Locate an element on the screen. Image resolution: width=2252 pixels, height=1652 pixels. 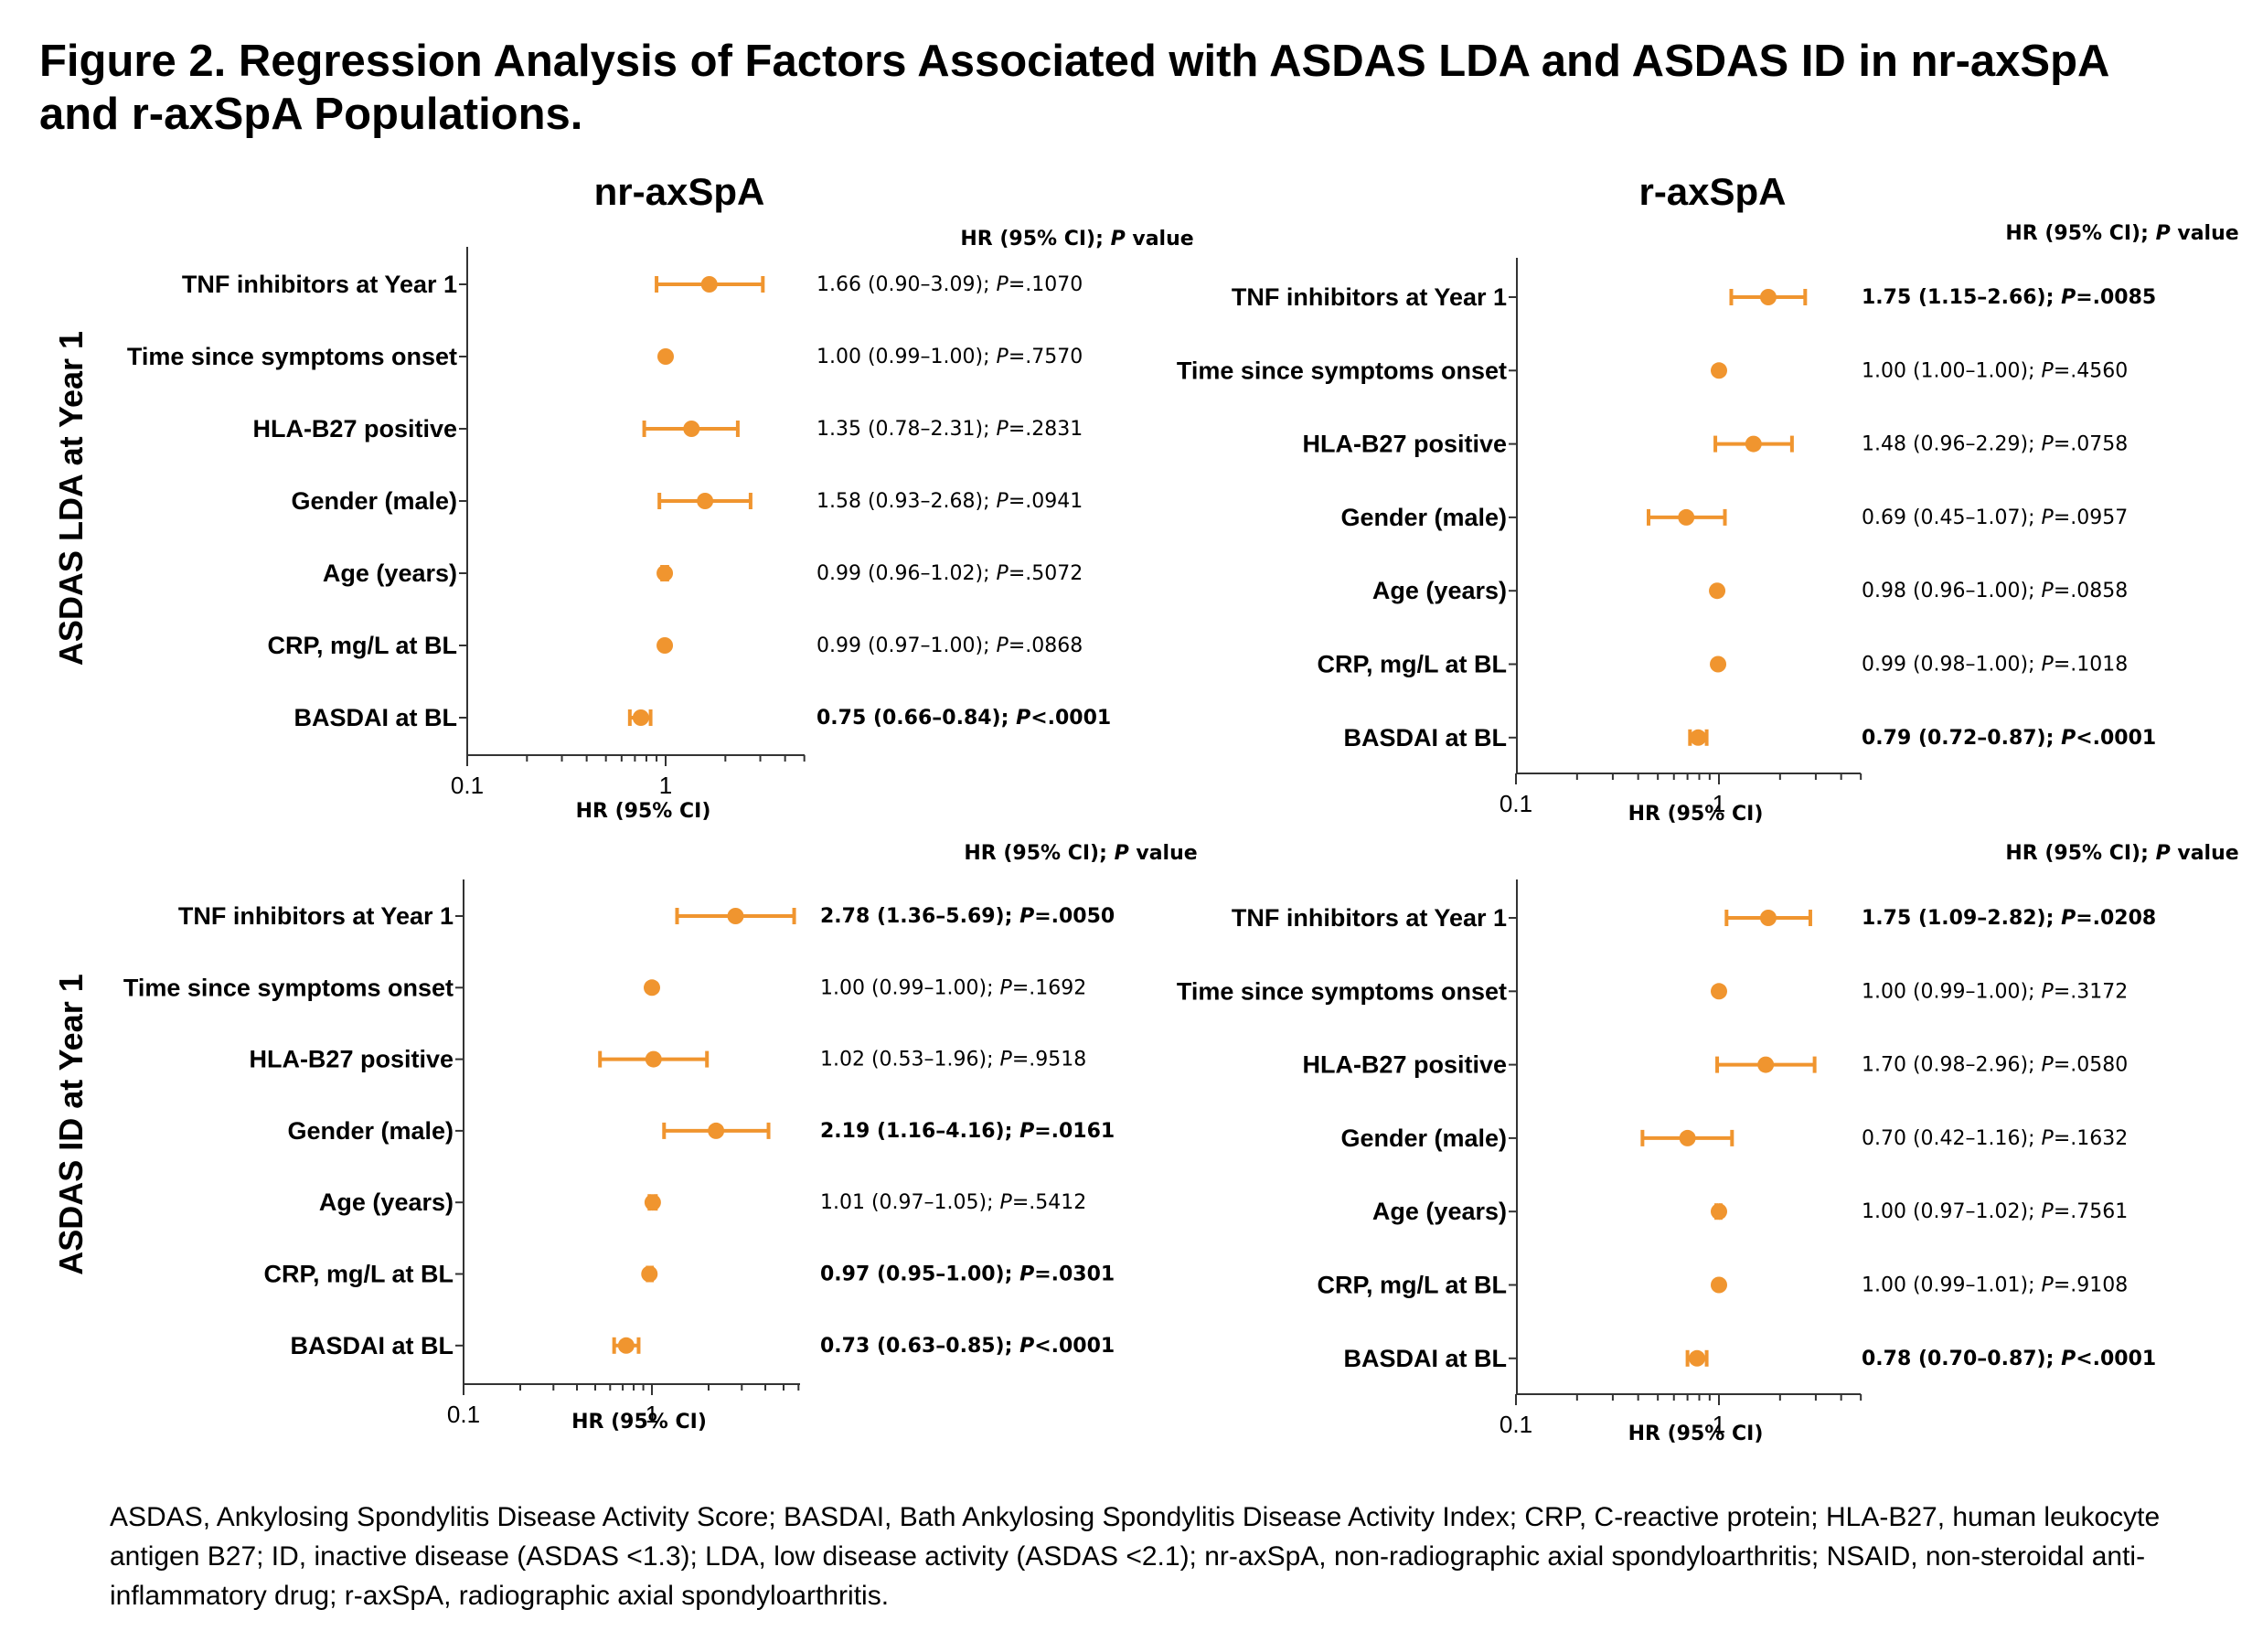
hr-stat-text: 0.99 (0.98–1.00); P=.1018 is located at coordinates (1995, 665).